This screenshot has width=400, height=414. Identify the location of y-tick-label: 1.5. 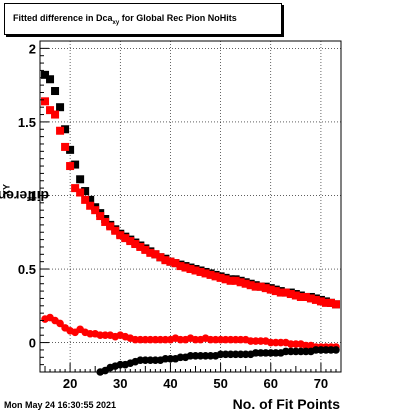
(27, 122).